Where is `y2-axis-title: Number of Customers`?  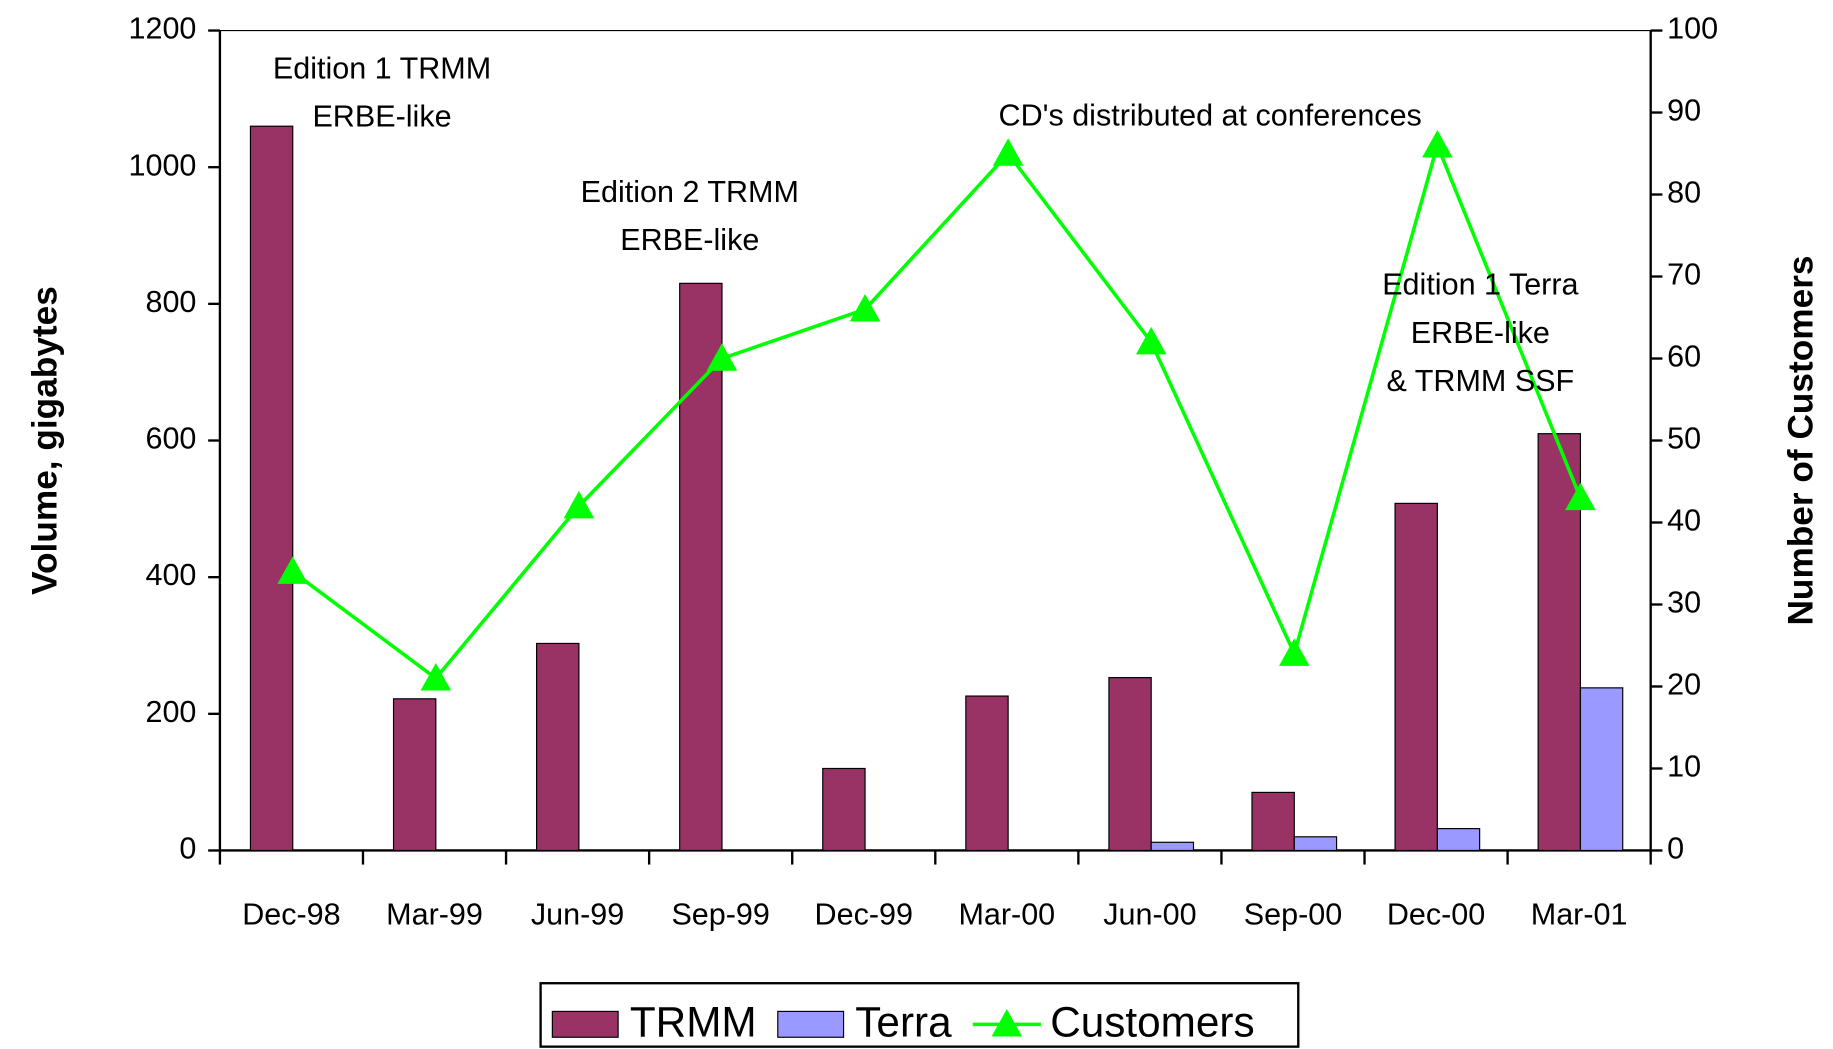
y2-axis-title: Number of Customers is located at coordinates (1801, 441).